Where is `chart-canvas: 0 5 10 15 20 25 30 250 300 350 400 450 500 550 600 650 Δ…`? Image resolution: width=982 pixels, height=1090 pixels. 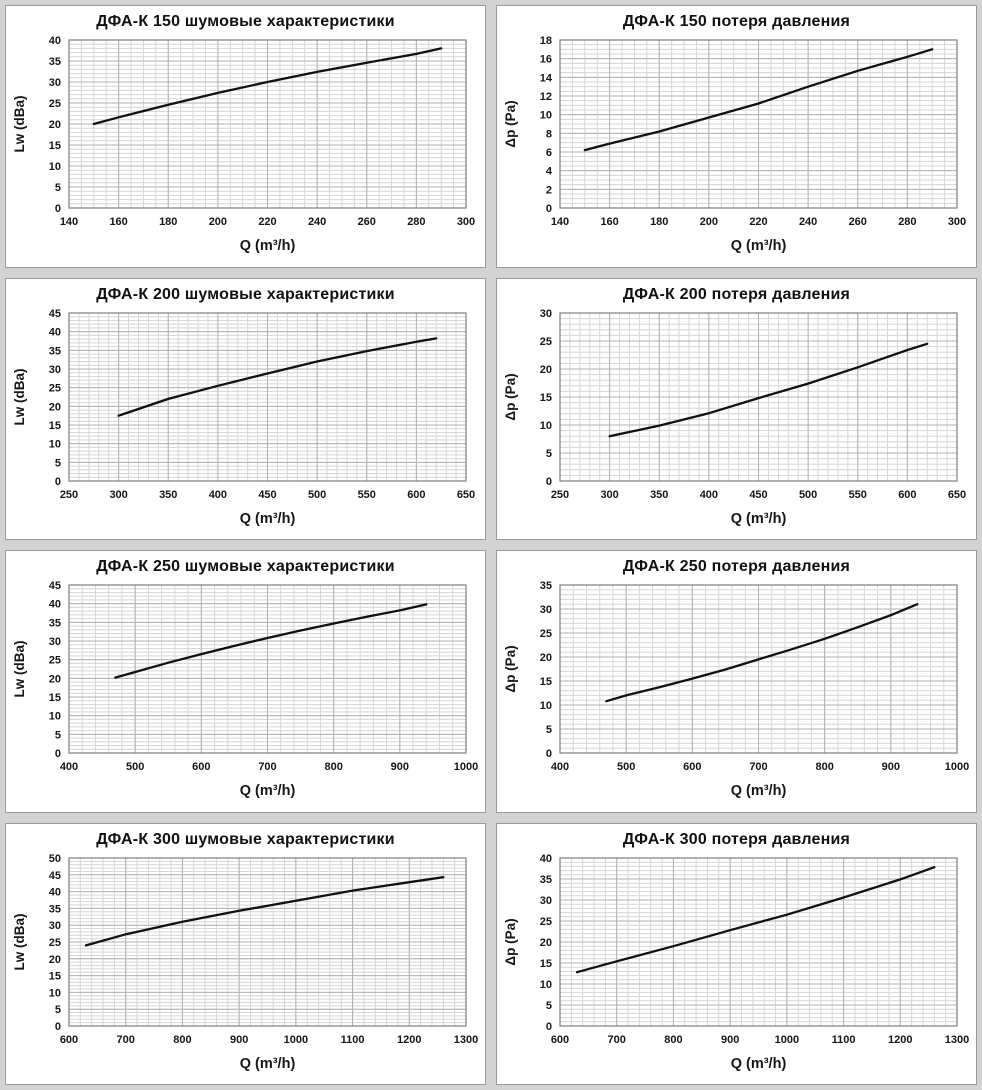
chart-canvas: 0 5 10 15 20 25 30 250 300 350 400 450 500 550 600 650 Δ… is located at coordinates (734, 417).